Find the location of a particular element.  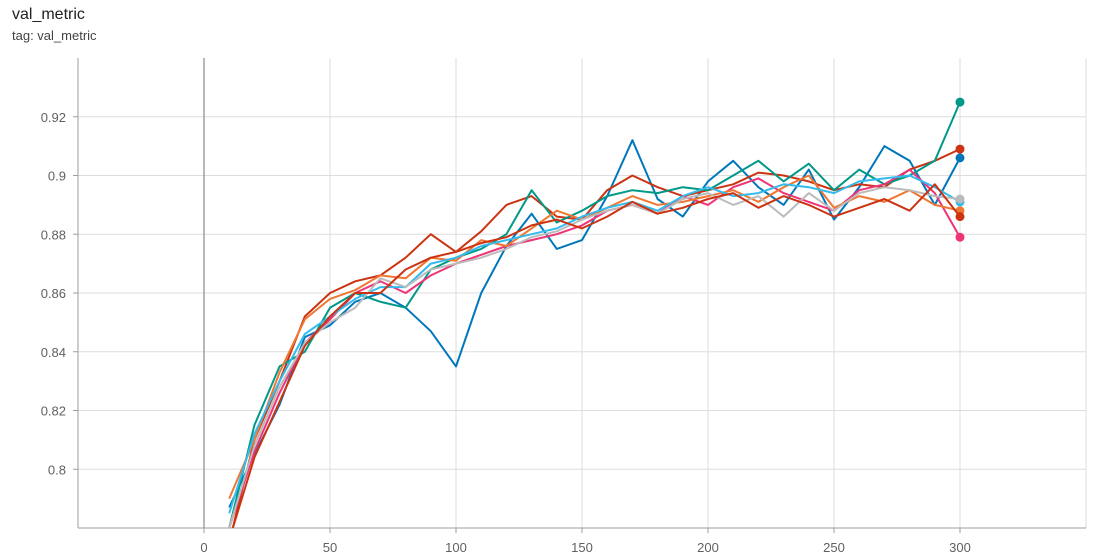

y-tick-label: 0.86 is located at coordinates (53, 293).